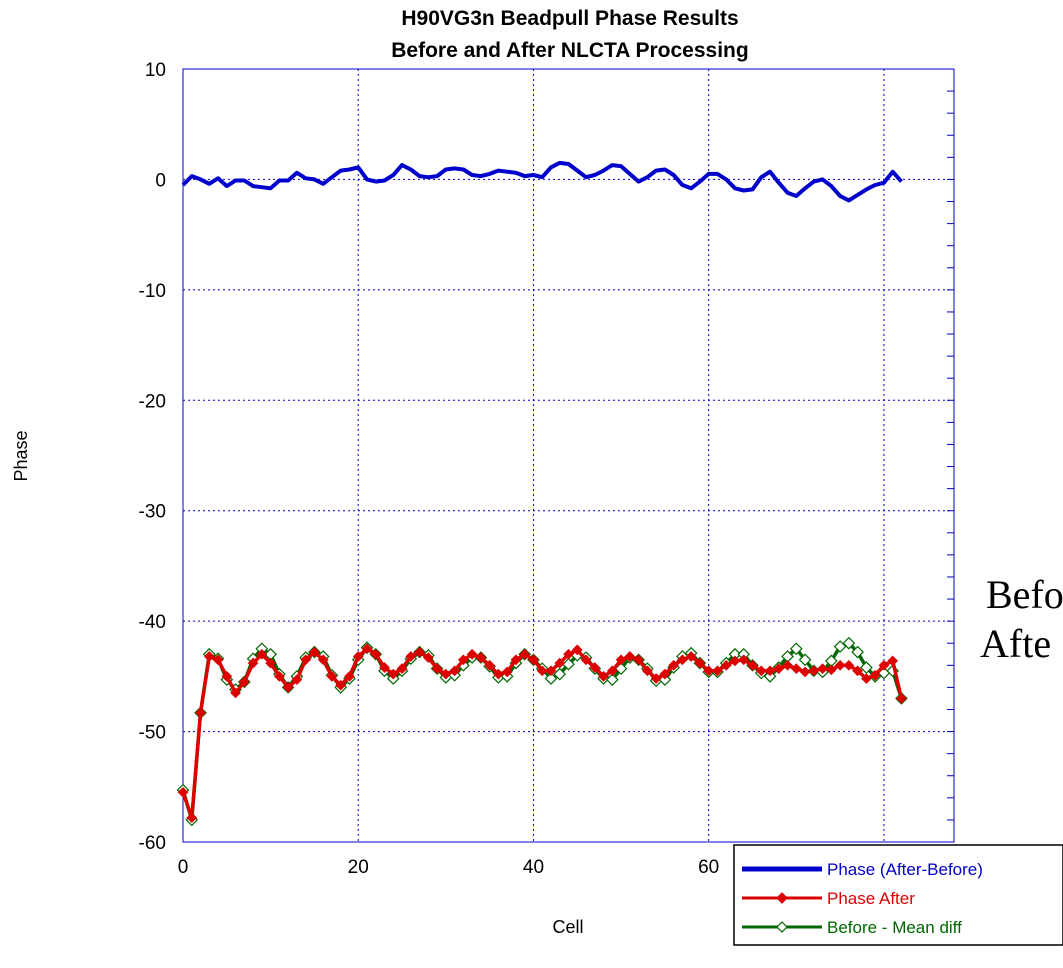  What do you see at coordinates (708, 867) in the screenshot?
I see `x-tick-label: 60` at bounding box center [708, 867].